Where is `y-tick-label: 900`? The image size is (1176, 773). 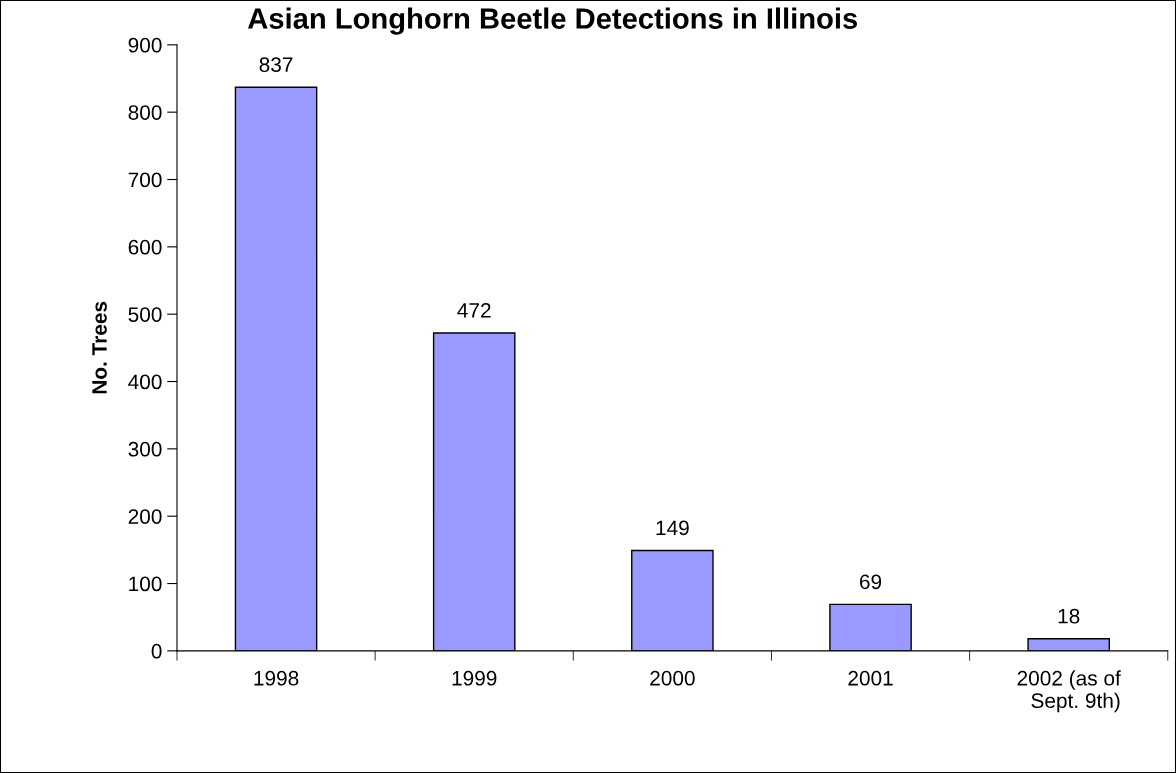 y-tick-label: 900 is located at coordinates (145, 45).